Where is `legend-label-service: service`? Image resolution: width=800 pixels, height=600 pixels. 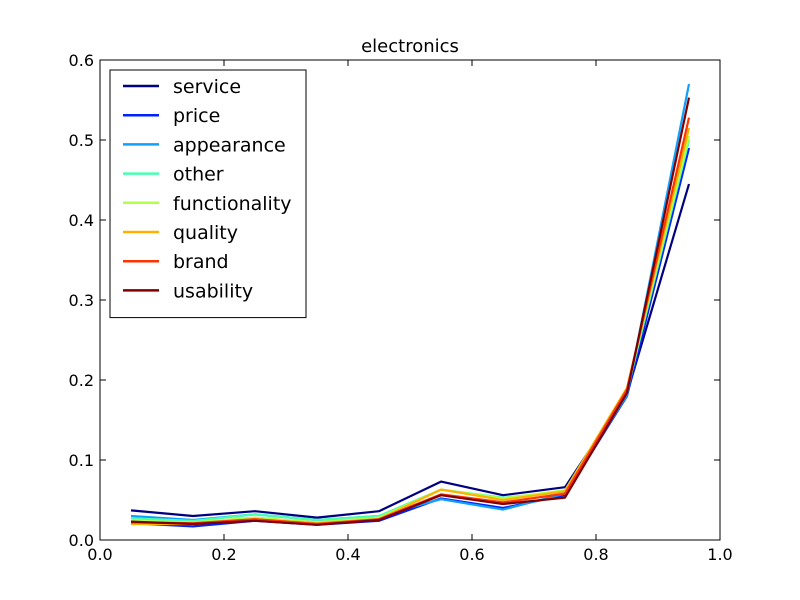
legend-label-service: service is located at coordinates (207, 87).